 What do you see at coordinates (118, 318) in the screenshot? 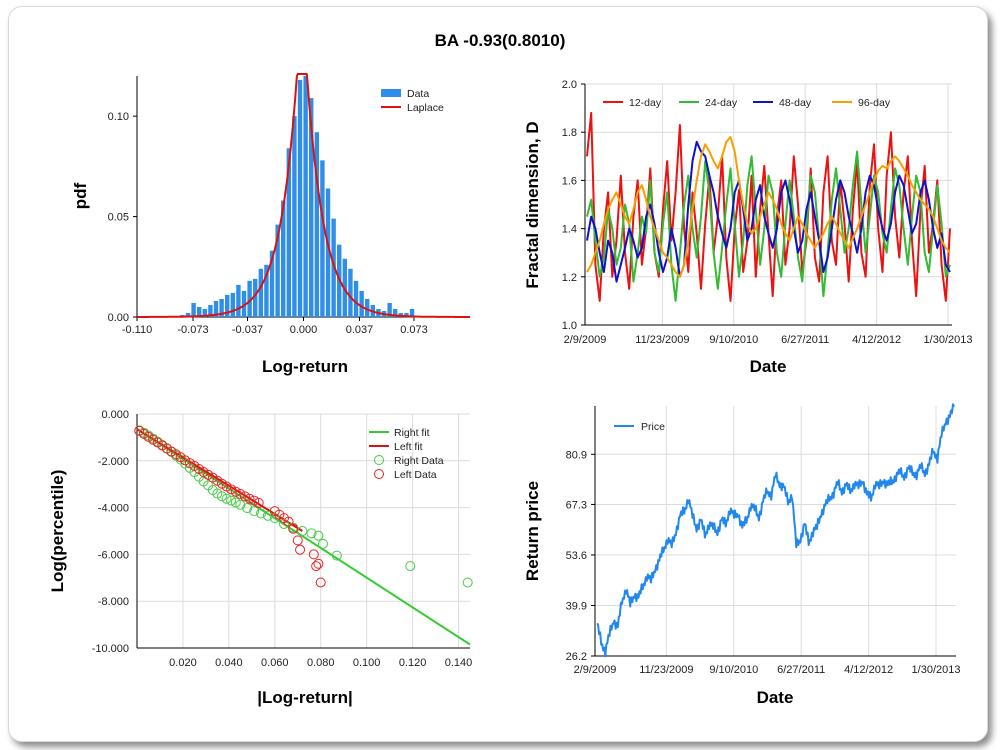
I see `y-tick-label: 0.00` at bounding box center [118, 318].